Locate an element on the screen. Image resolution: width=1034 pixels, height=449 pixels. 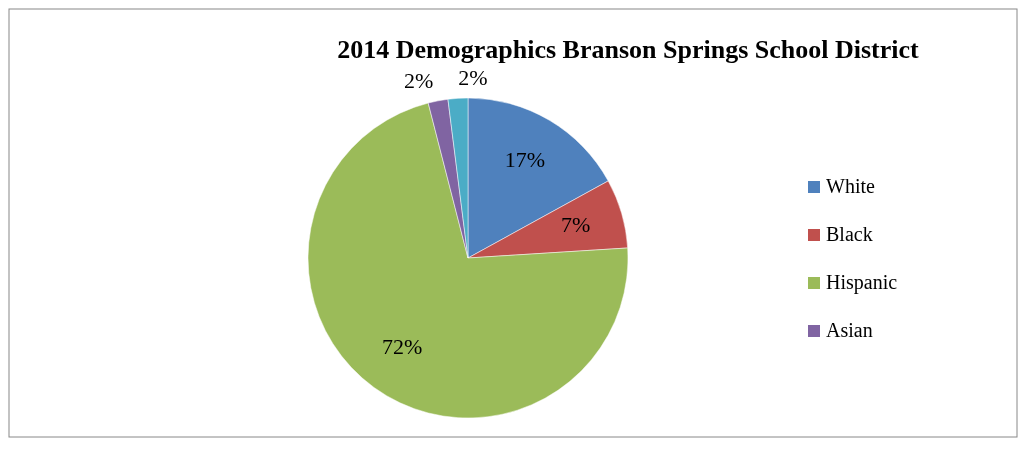
legend-label: Hispanic is located at coordinates (862, 282).